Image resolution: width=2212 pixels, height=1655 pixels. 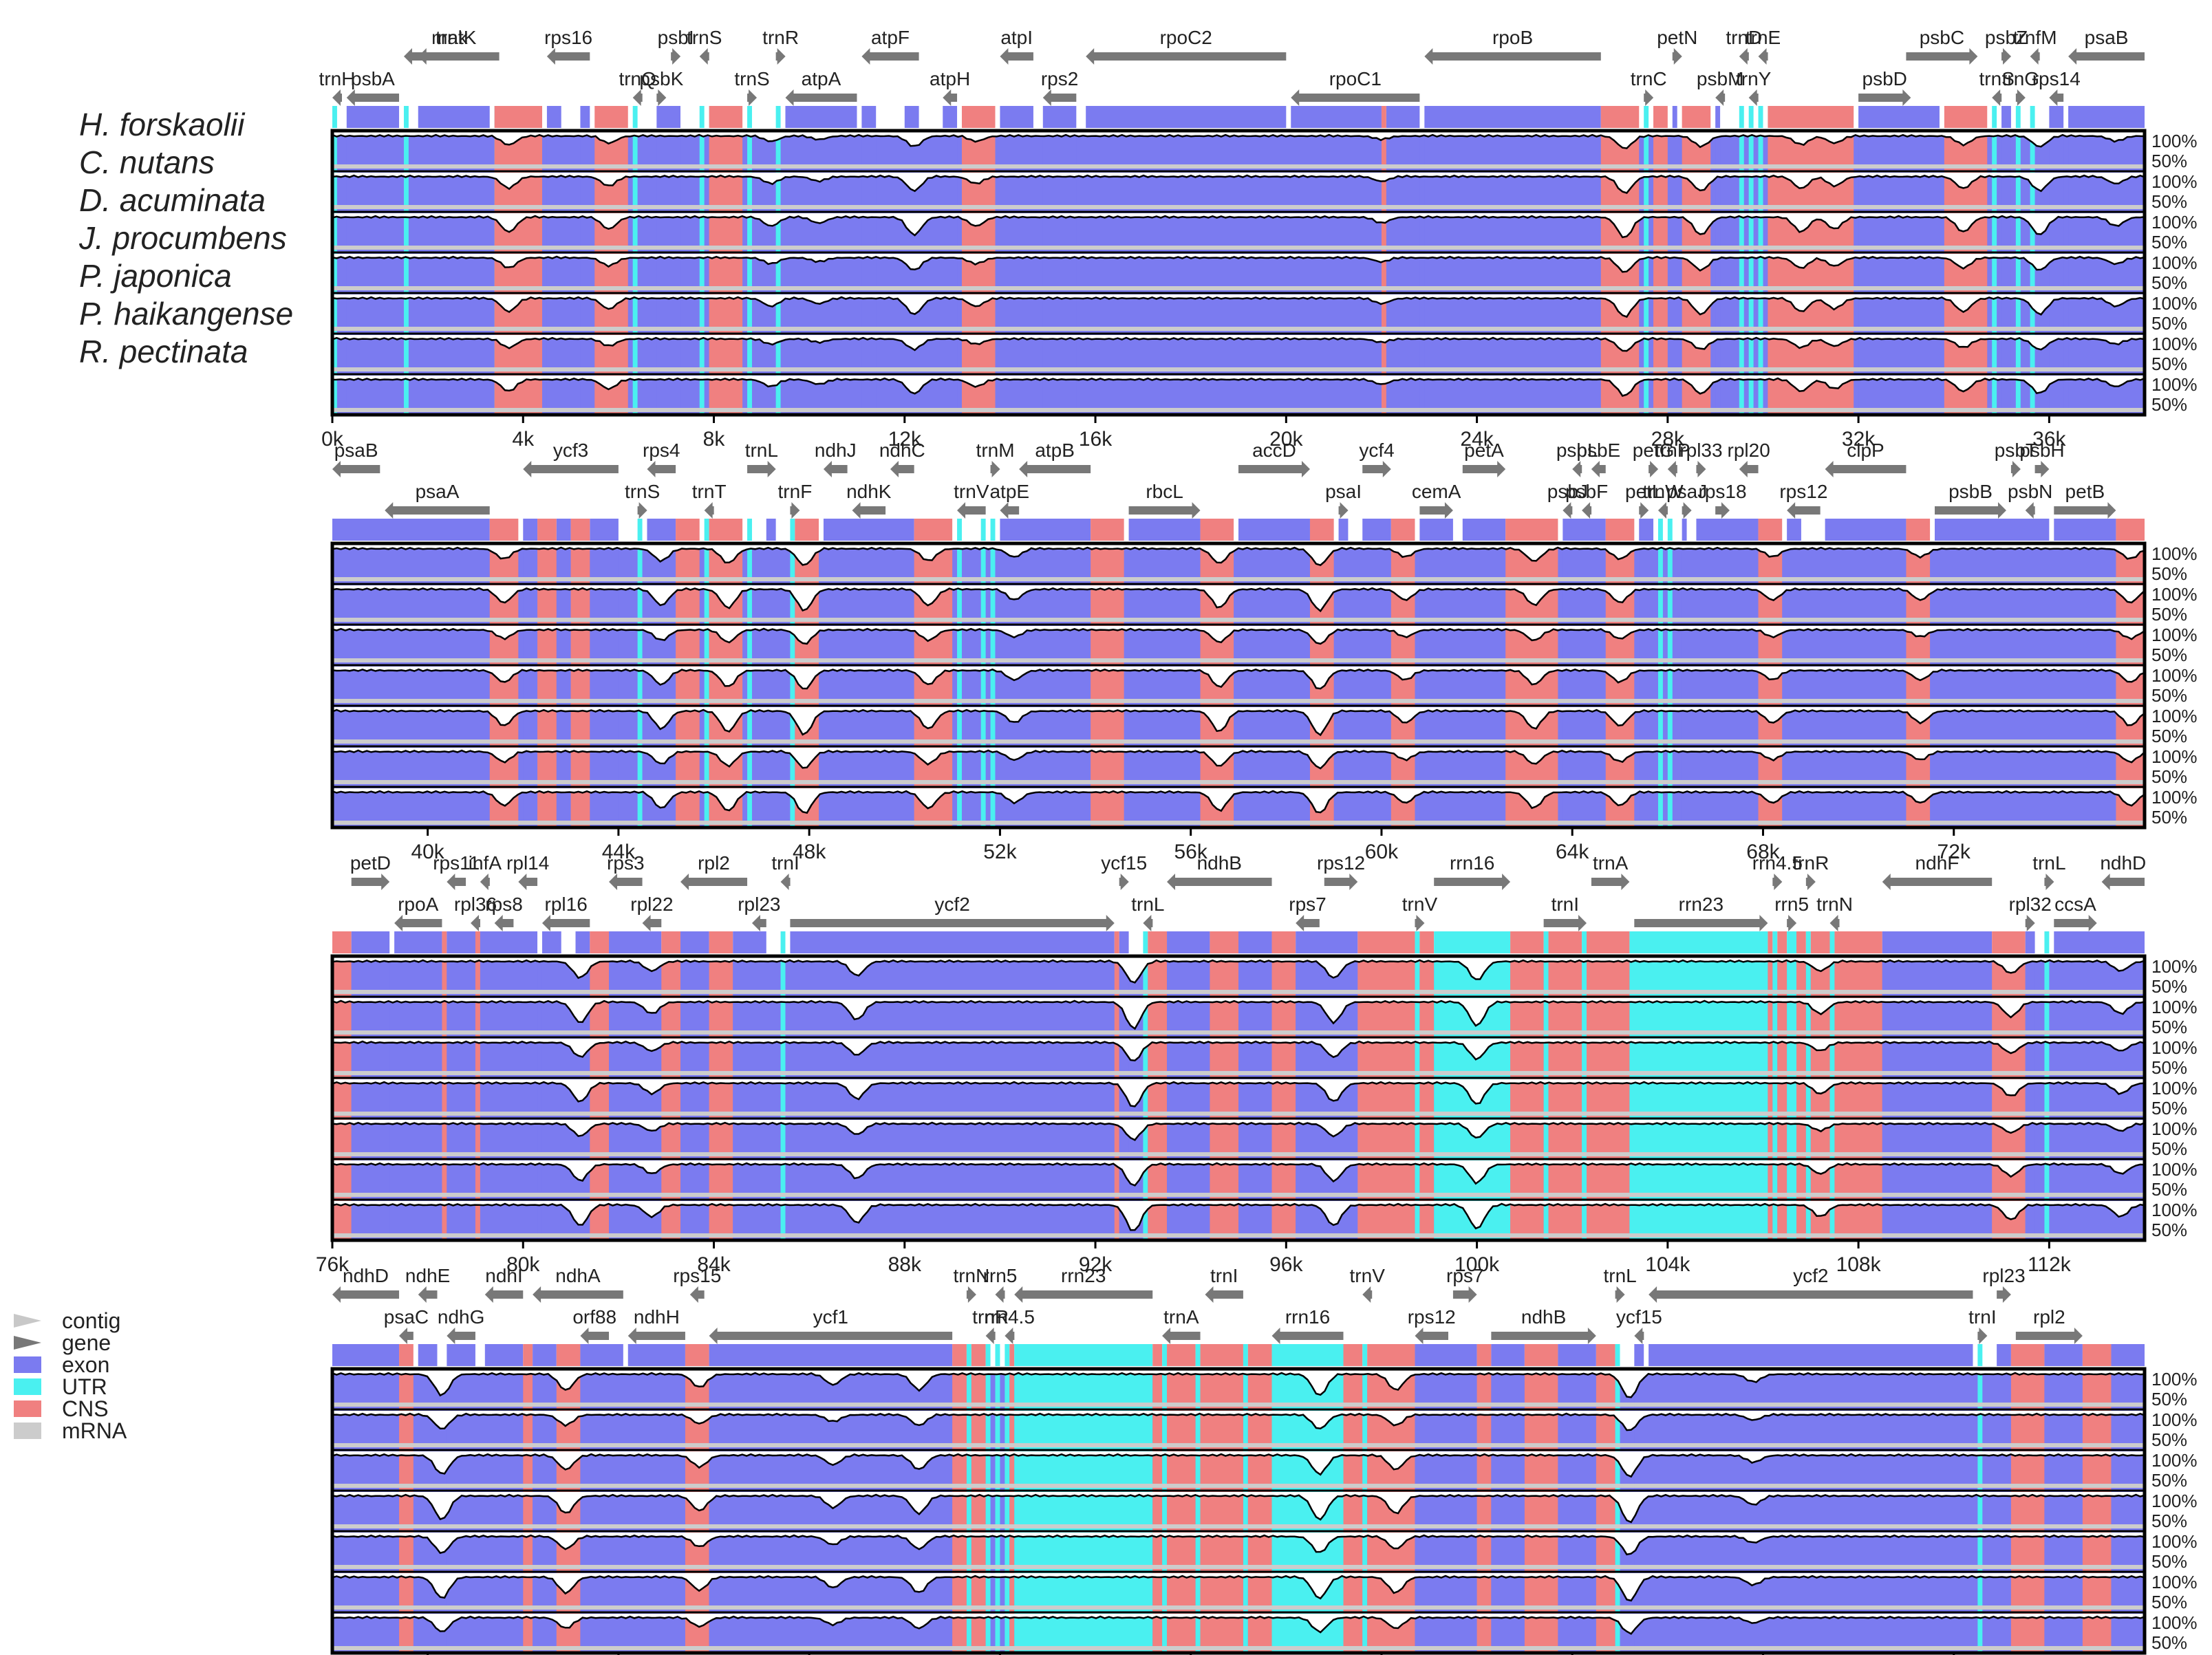 I want to click on gene-arrow-trnI, so click(x=1565, y=923).